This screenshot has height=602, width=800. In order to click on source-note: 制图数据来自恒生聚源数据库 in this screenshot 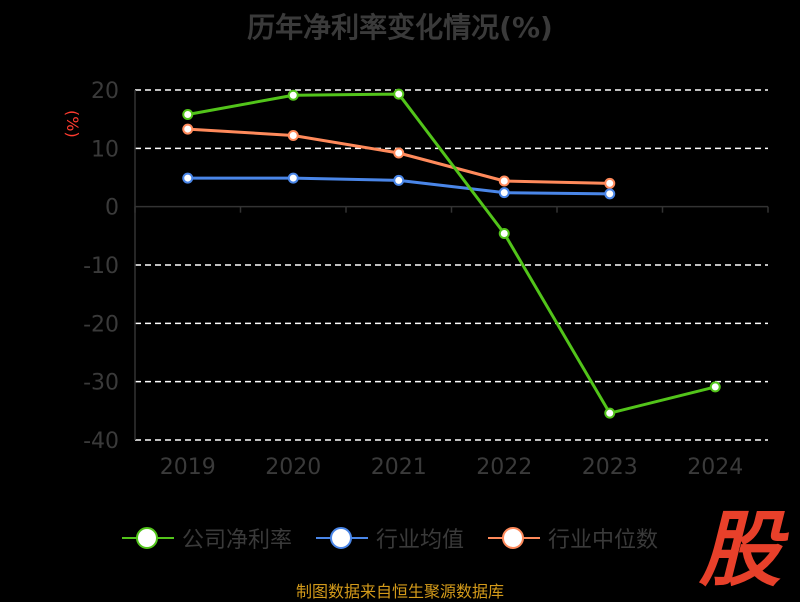, I will do `click(399, 591)`.